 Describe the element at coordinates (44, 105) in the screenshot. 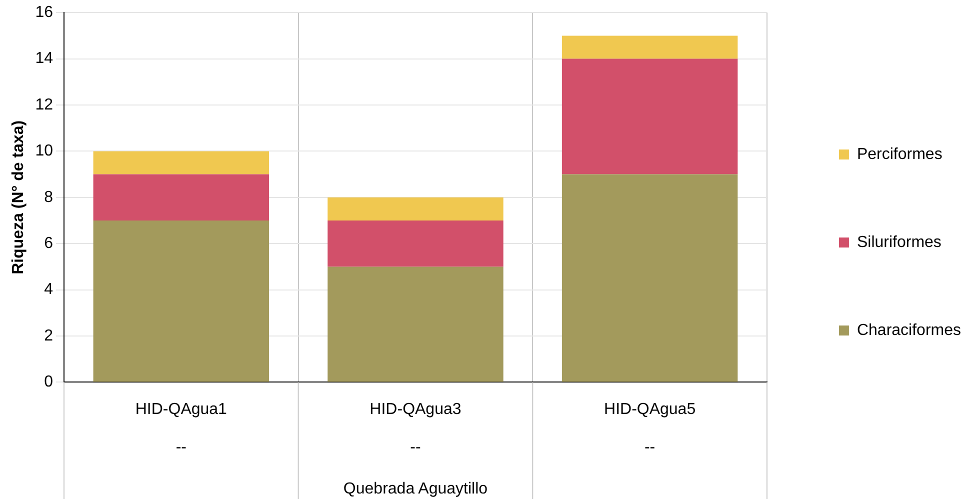

I see `y-tick-label: 12` at that location.